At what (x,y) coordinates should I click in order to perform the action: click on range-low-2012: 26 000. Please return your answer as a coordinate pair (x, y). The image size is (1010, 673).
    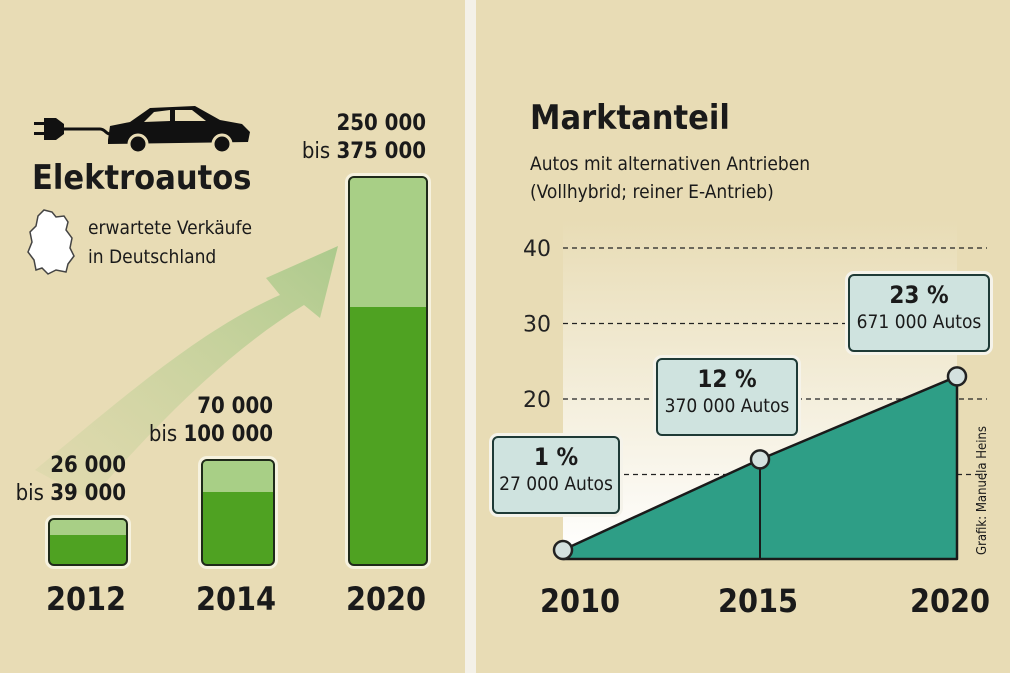
    Looking at the image, I should click on (88, 465).